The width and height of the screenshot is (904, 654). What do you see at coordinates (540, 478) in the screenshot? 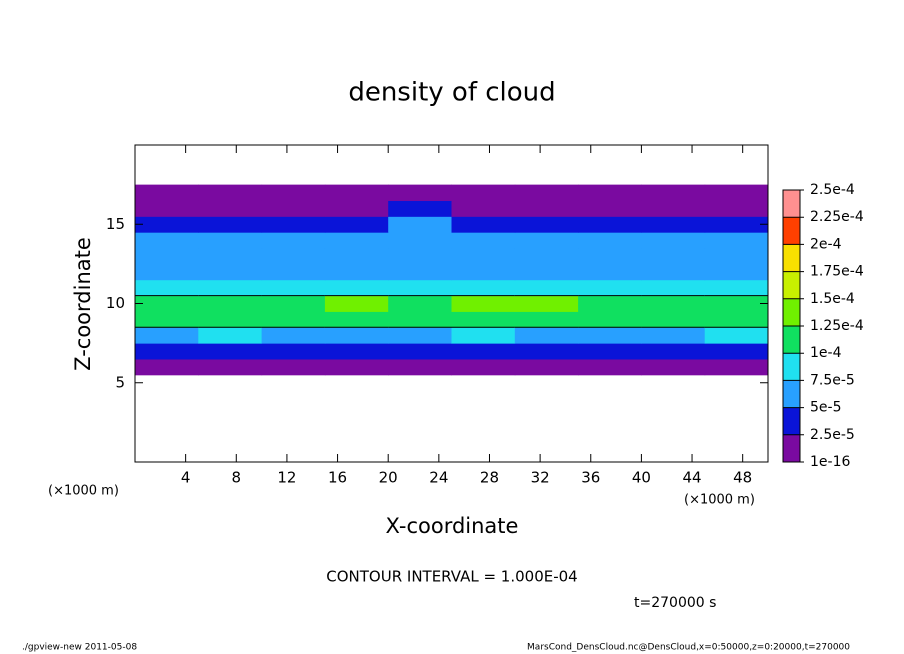
I see `x-tick-label: 32` at bounding box center [540, 478].